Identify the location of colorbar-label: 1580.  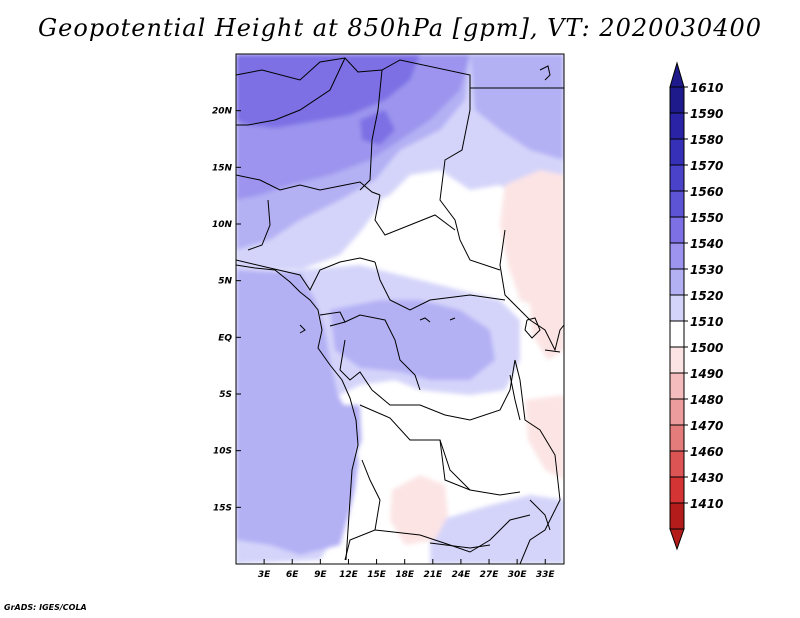
(706, 140).